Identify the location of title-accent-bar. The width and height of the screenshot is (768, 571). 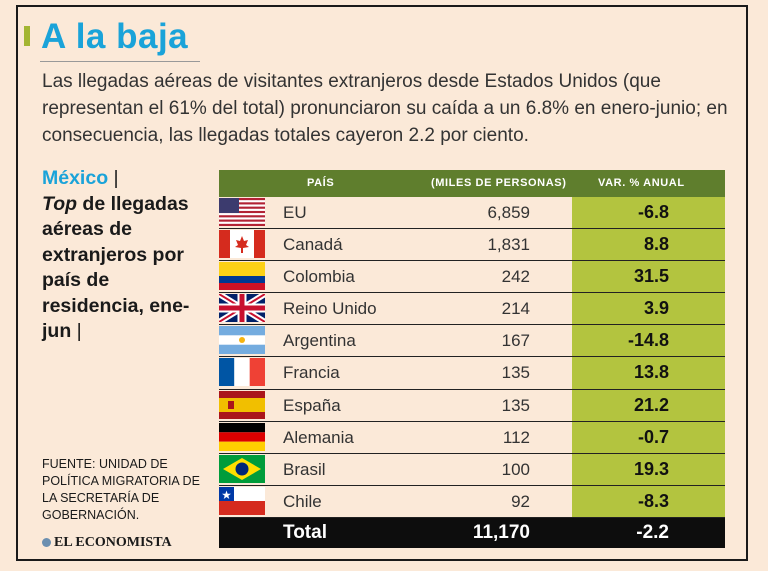
(27, 36).